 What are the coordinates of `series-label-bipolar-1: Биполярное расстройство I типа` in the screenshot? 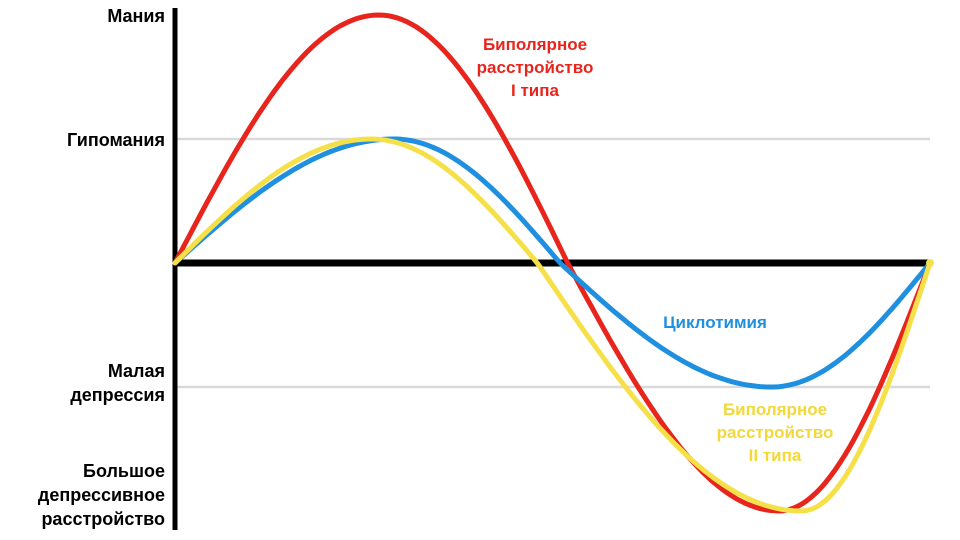 It's located at (535, 67).